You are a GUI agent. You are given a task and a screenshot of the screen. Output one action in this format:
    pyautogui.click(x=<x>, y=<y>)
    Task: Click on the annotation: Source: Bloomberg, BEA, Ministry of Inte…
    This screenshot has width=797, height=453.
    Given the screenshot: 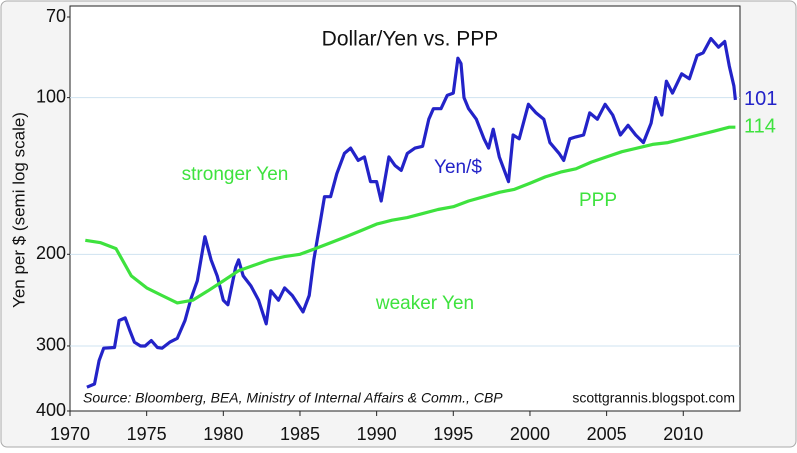 What is the action you would take?
    pyautogui.click(x=293, y=398)
    